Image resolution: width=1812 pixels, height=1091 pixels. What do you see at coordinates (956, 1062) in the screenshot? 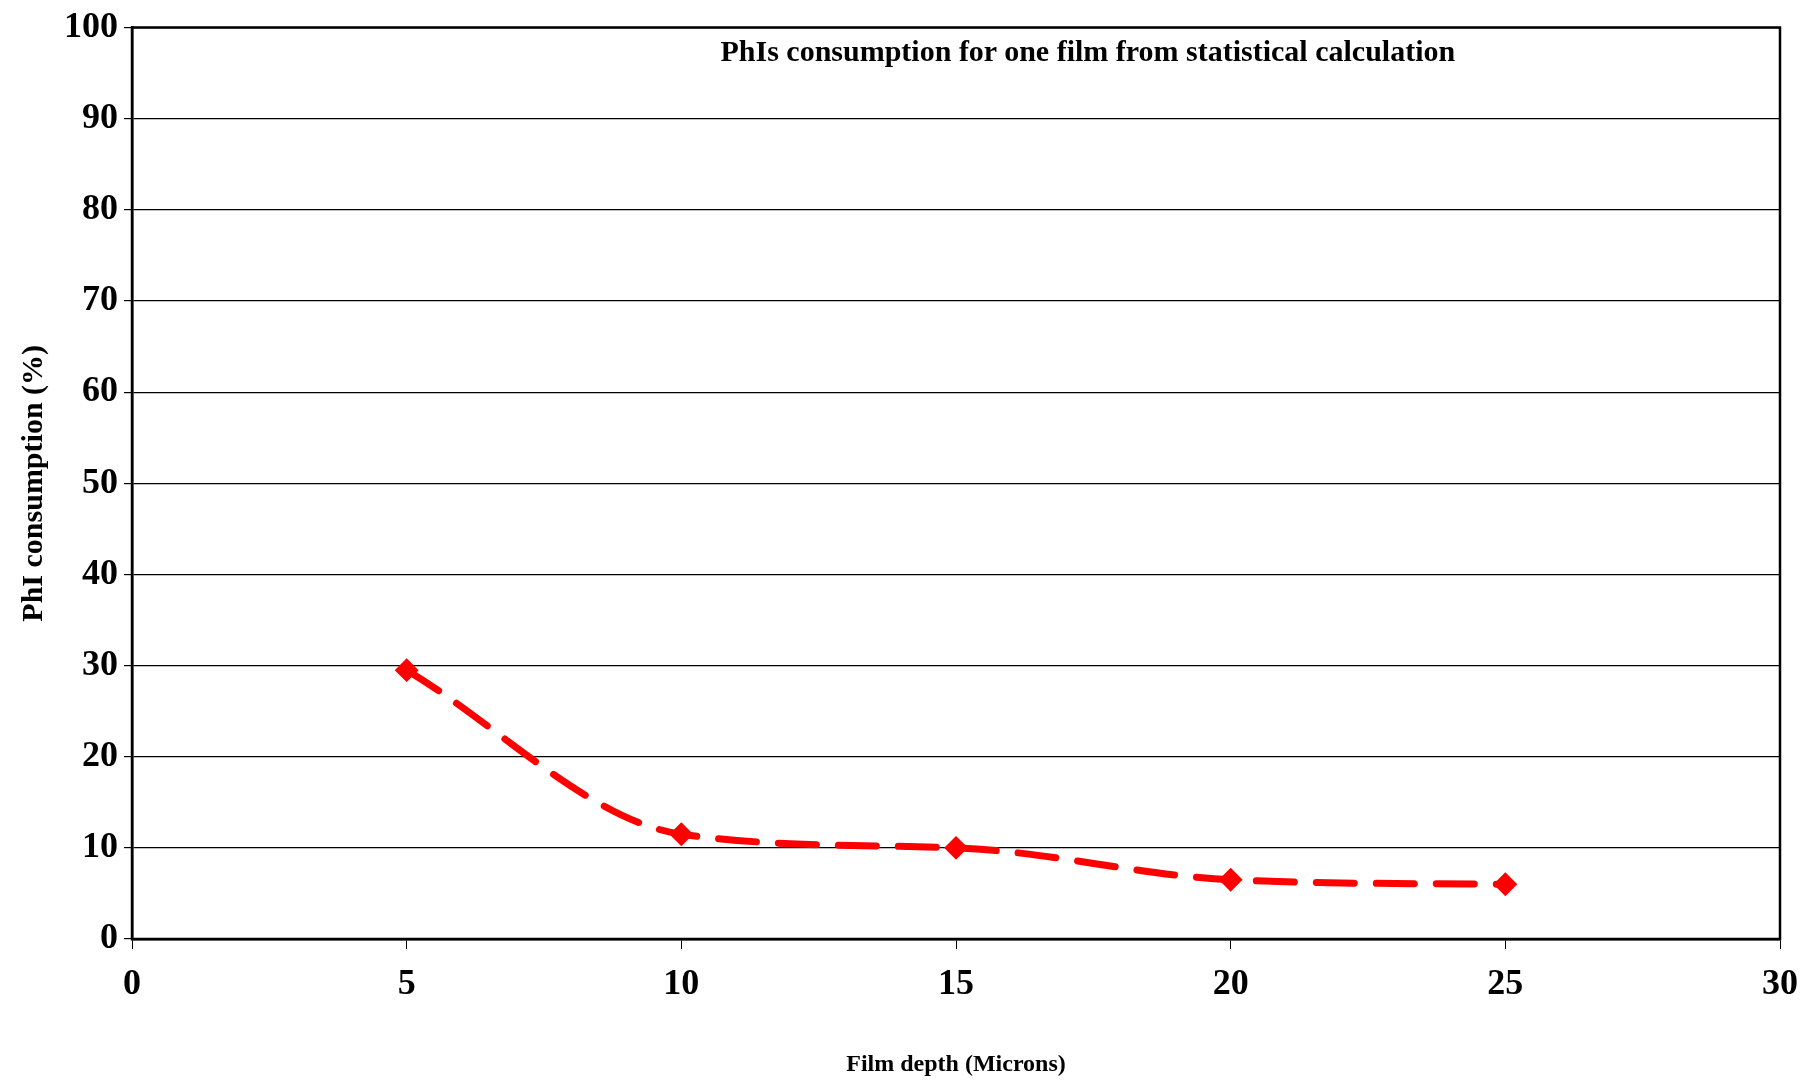
I see `x-axis-title: Film depth (Microns)` at bounding box center [956, 1062].